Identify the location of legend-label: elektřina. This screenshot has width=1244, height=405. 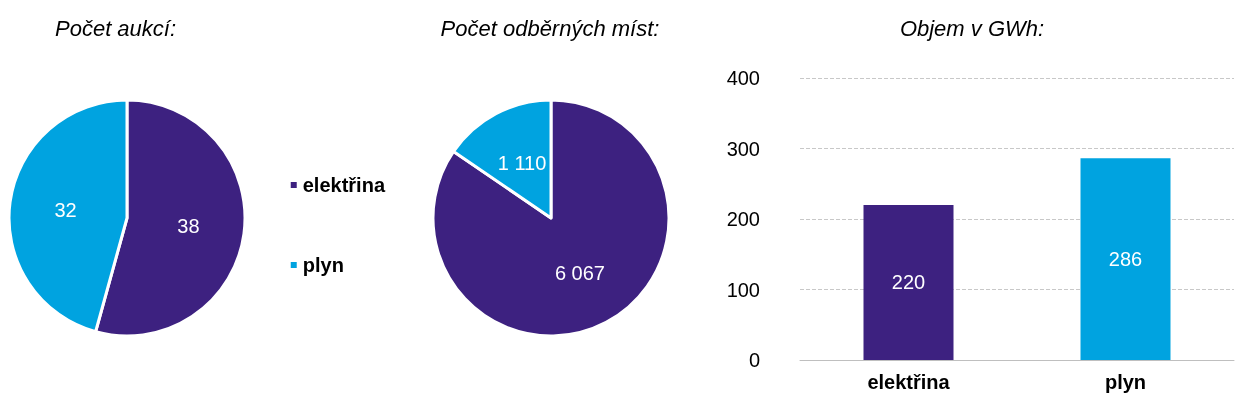
(344, 185).